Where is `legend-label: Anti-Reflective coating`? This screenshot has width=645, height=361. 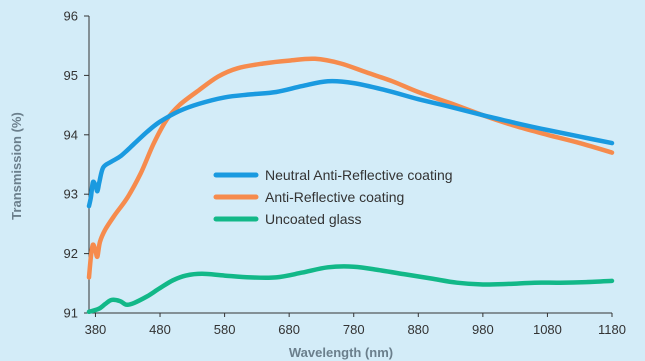 legend-label: Anti-Reflective coating is located at coordinates (334, 197).